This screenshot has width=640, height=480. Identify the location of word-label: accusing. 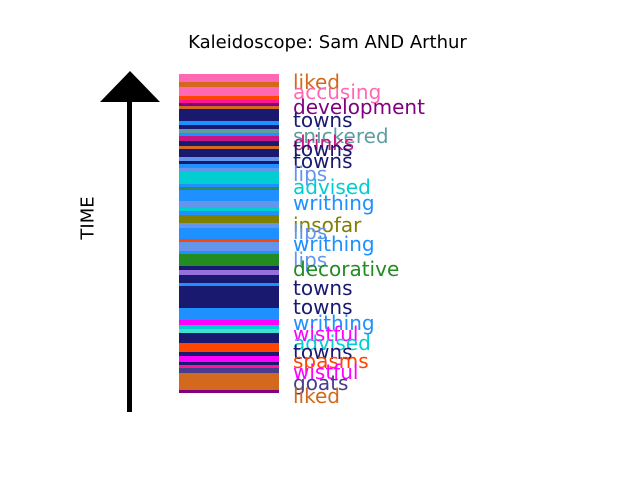
(337, 92).